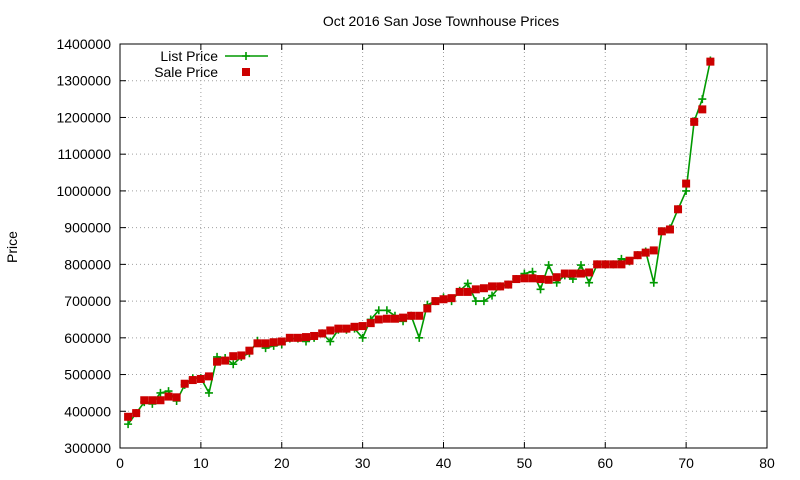  Describe the element at coordinates (525, 463) in the screenshot. I see `x-tick-label: 50` at that location.